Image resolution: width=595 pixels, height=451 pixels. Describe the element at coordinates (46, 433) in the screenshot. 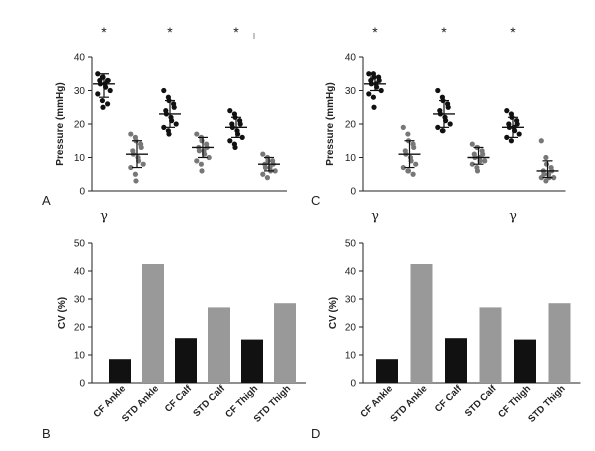

I see `panel-letter: B` at that location.